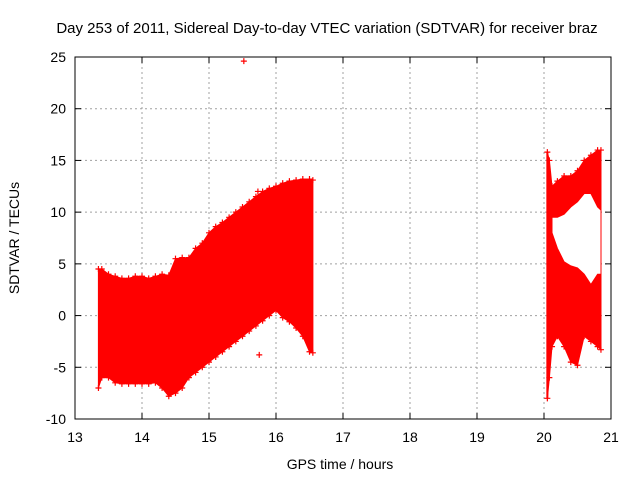 The height and width of the screenshot is (480, 640). What do you see at coordinates (410, 437) in the screenshot?
I see `x-tick-label: 18` at bounding box center [410, 437].